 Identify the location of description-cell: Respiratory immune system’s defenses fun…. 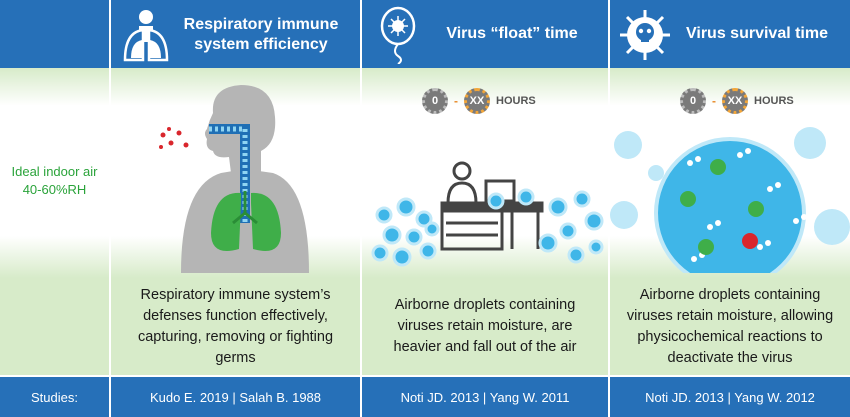
(235, 326).